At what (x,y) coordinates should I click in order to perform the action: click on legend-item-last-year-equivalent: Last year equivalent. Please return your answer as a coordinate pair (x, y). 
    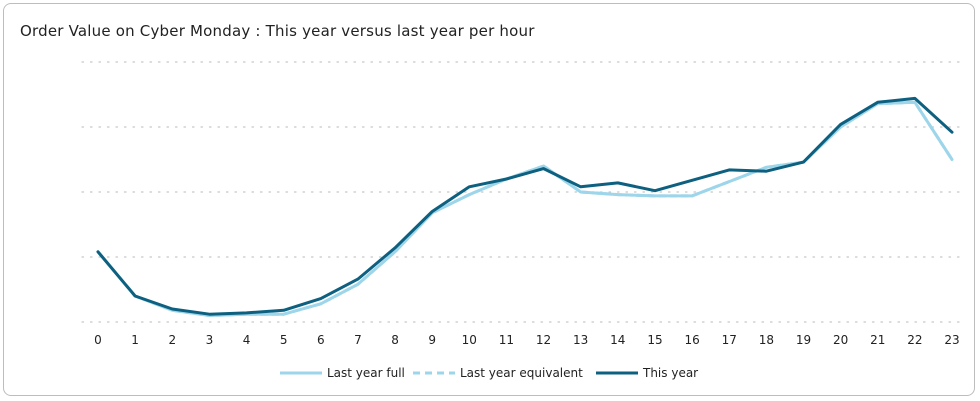
    Looking at the image, I should click on (498, 373).